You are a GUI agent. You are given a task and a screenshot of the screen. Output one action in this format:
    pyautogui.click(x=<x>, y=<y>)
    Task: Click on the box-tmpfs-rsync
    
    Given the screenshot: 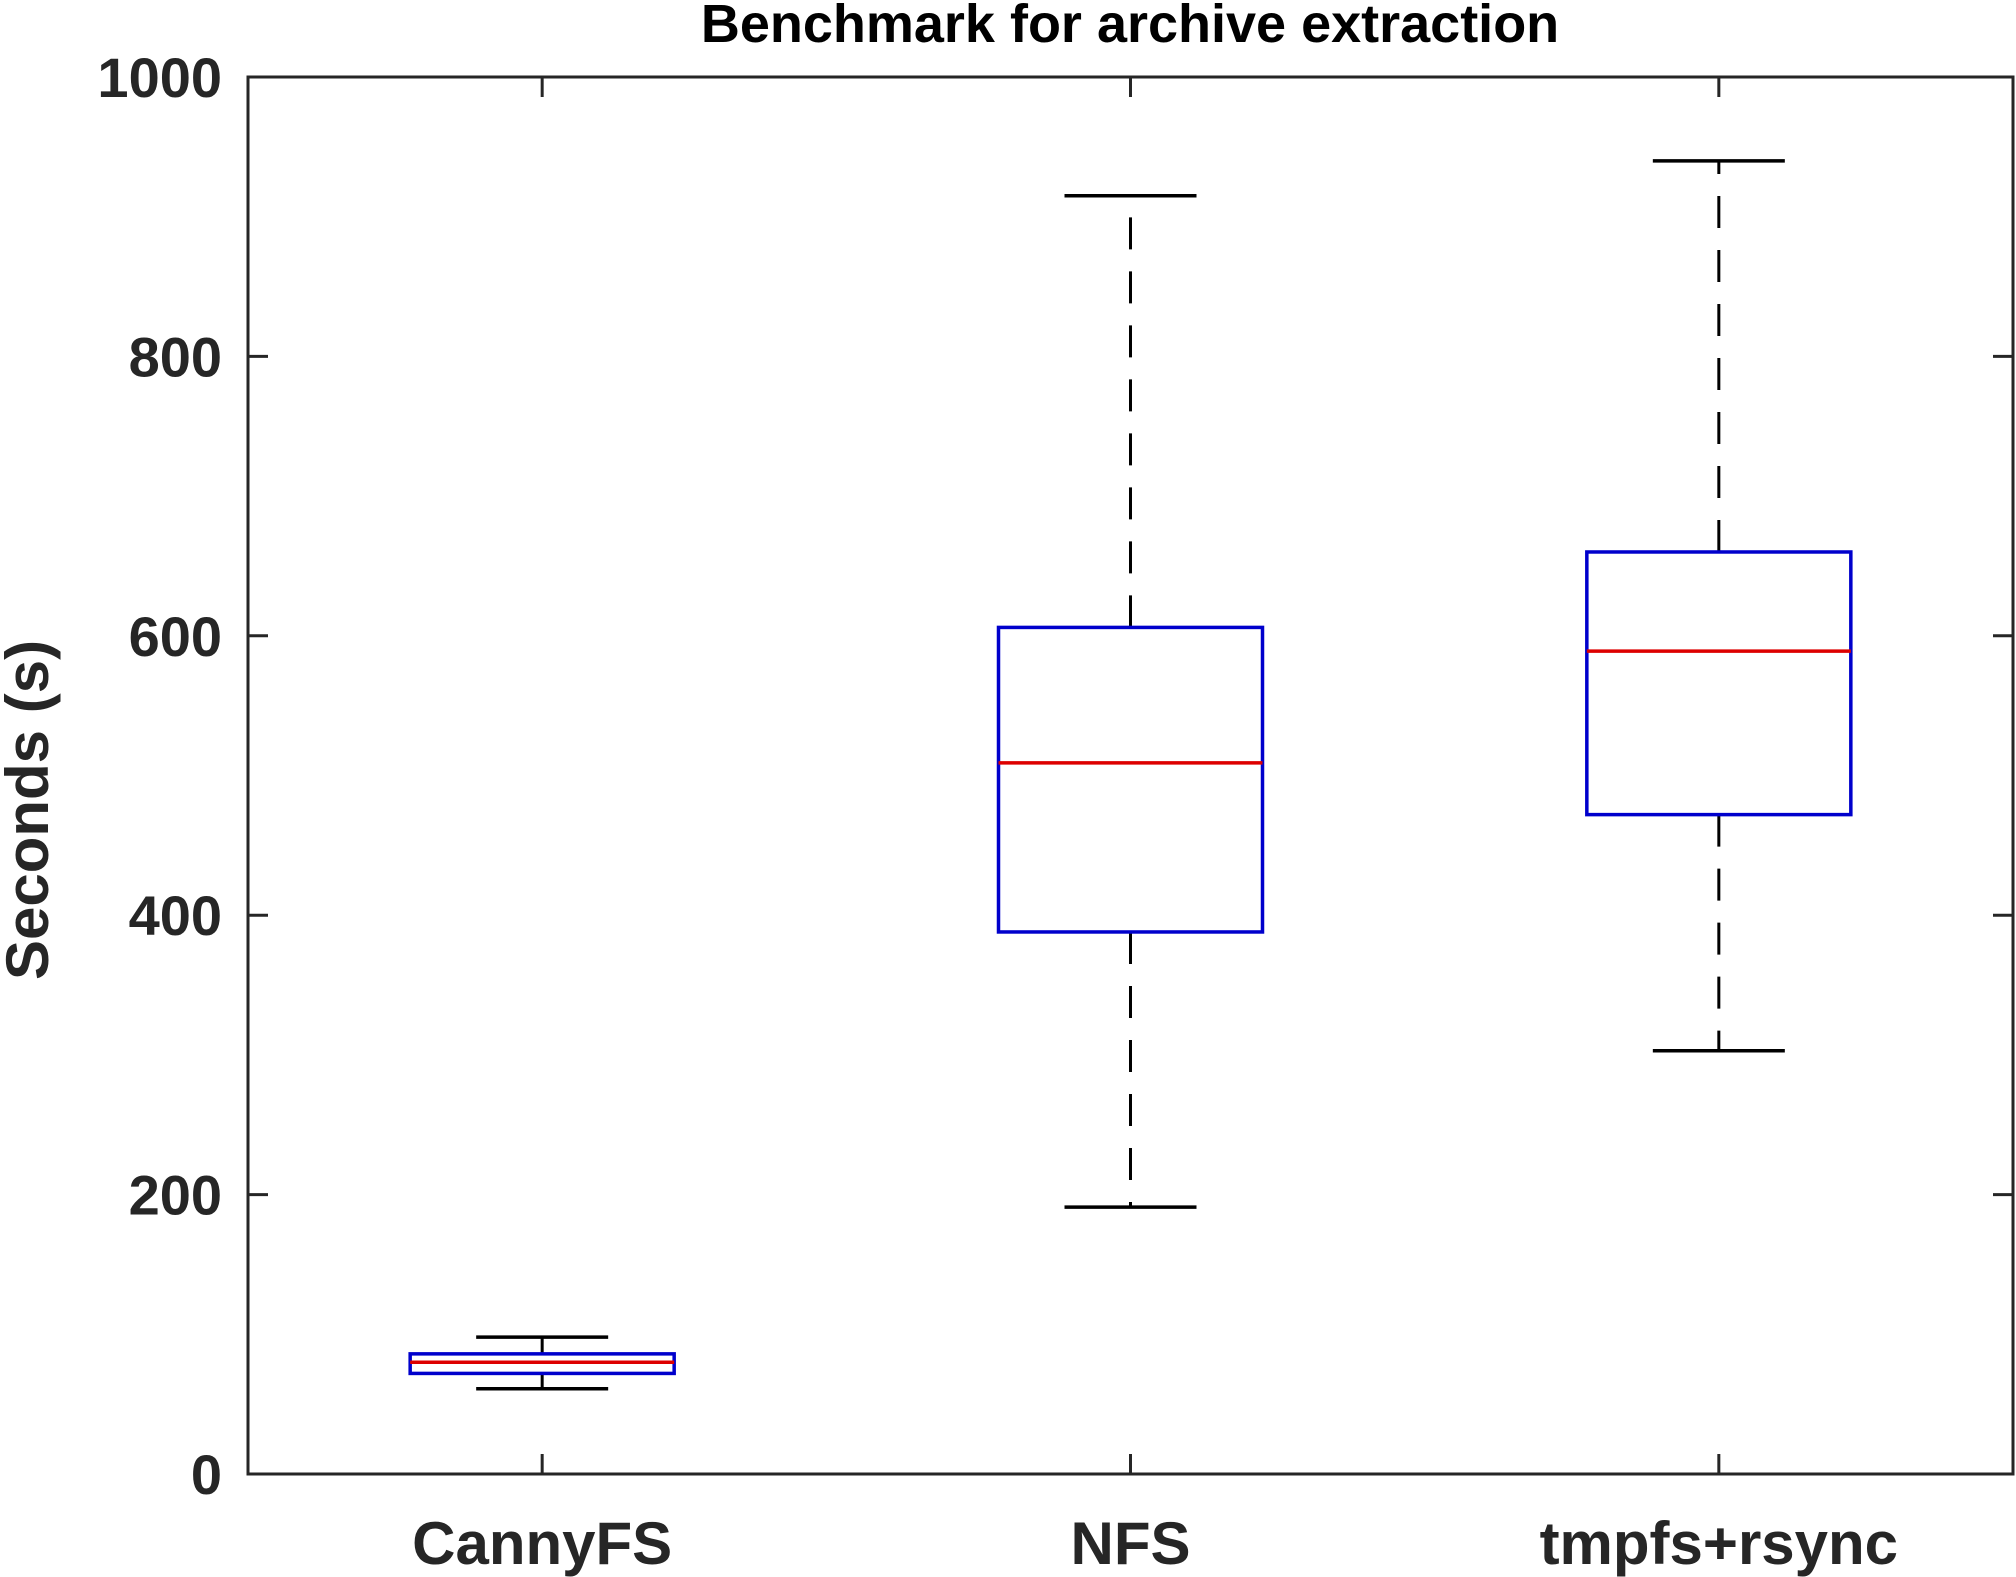 What is the action you would take?
    pyautogui.click(x=1719, y=606)
    